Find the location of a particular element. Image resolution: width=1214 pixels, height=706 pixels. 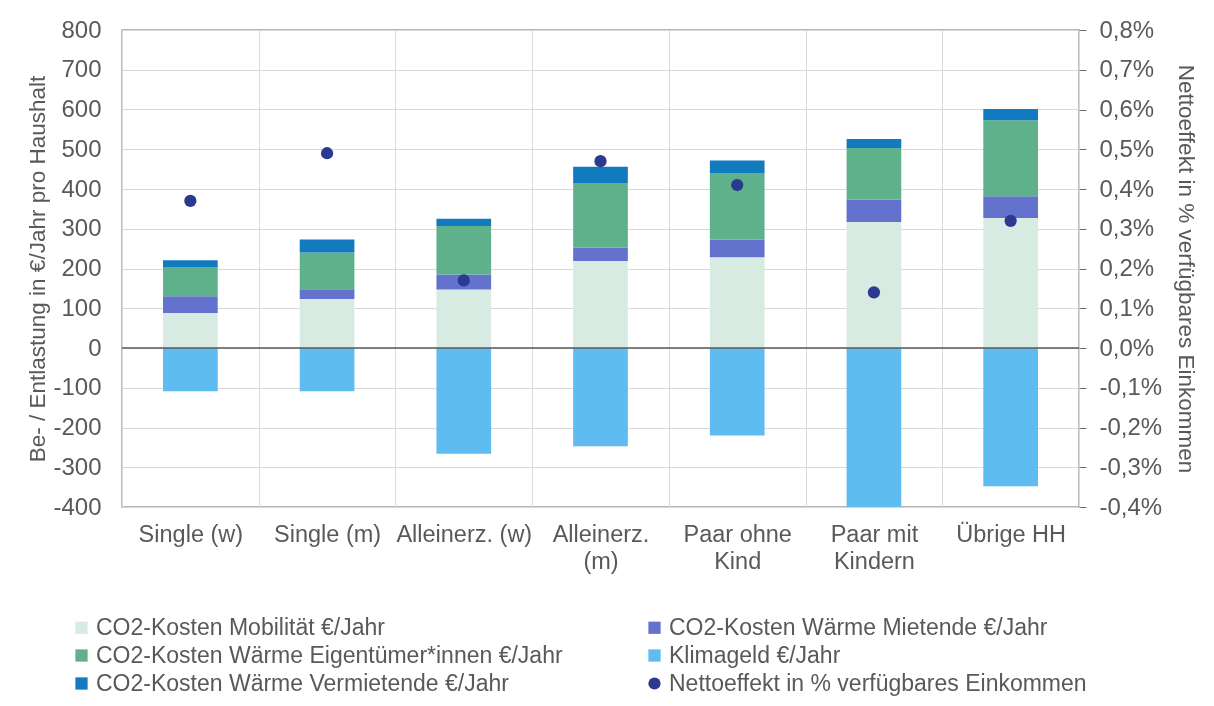

y2-axis-title: Nettoeffekt in % verfügbares Einkommen is located at coordinates (1187, 269).